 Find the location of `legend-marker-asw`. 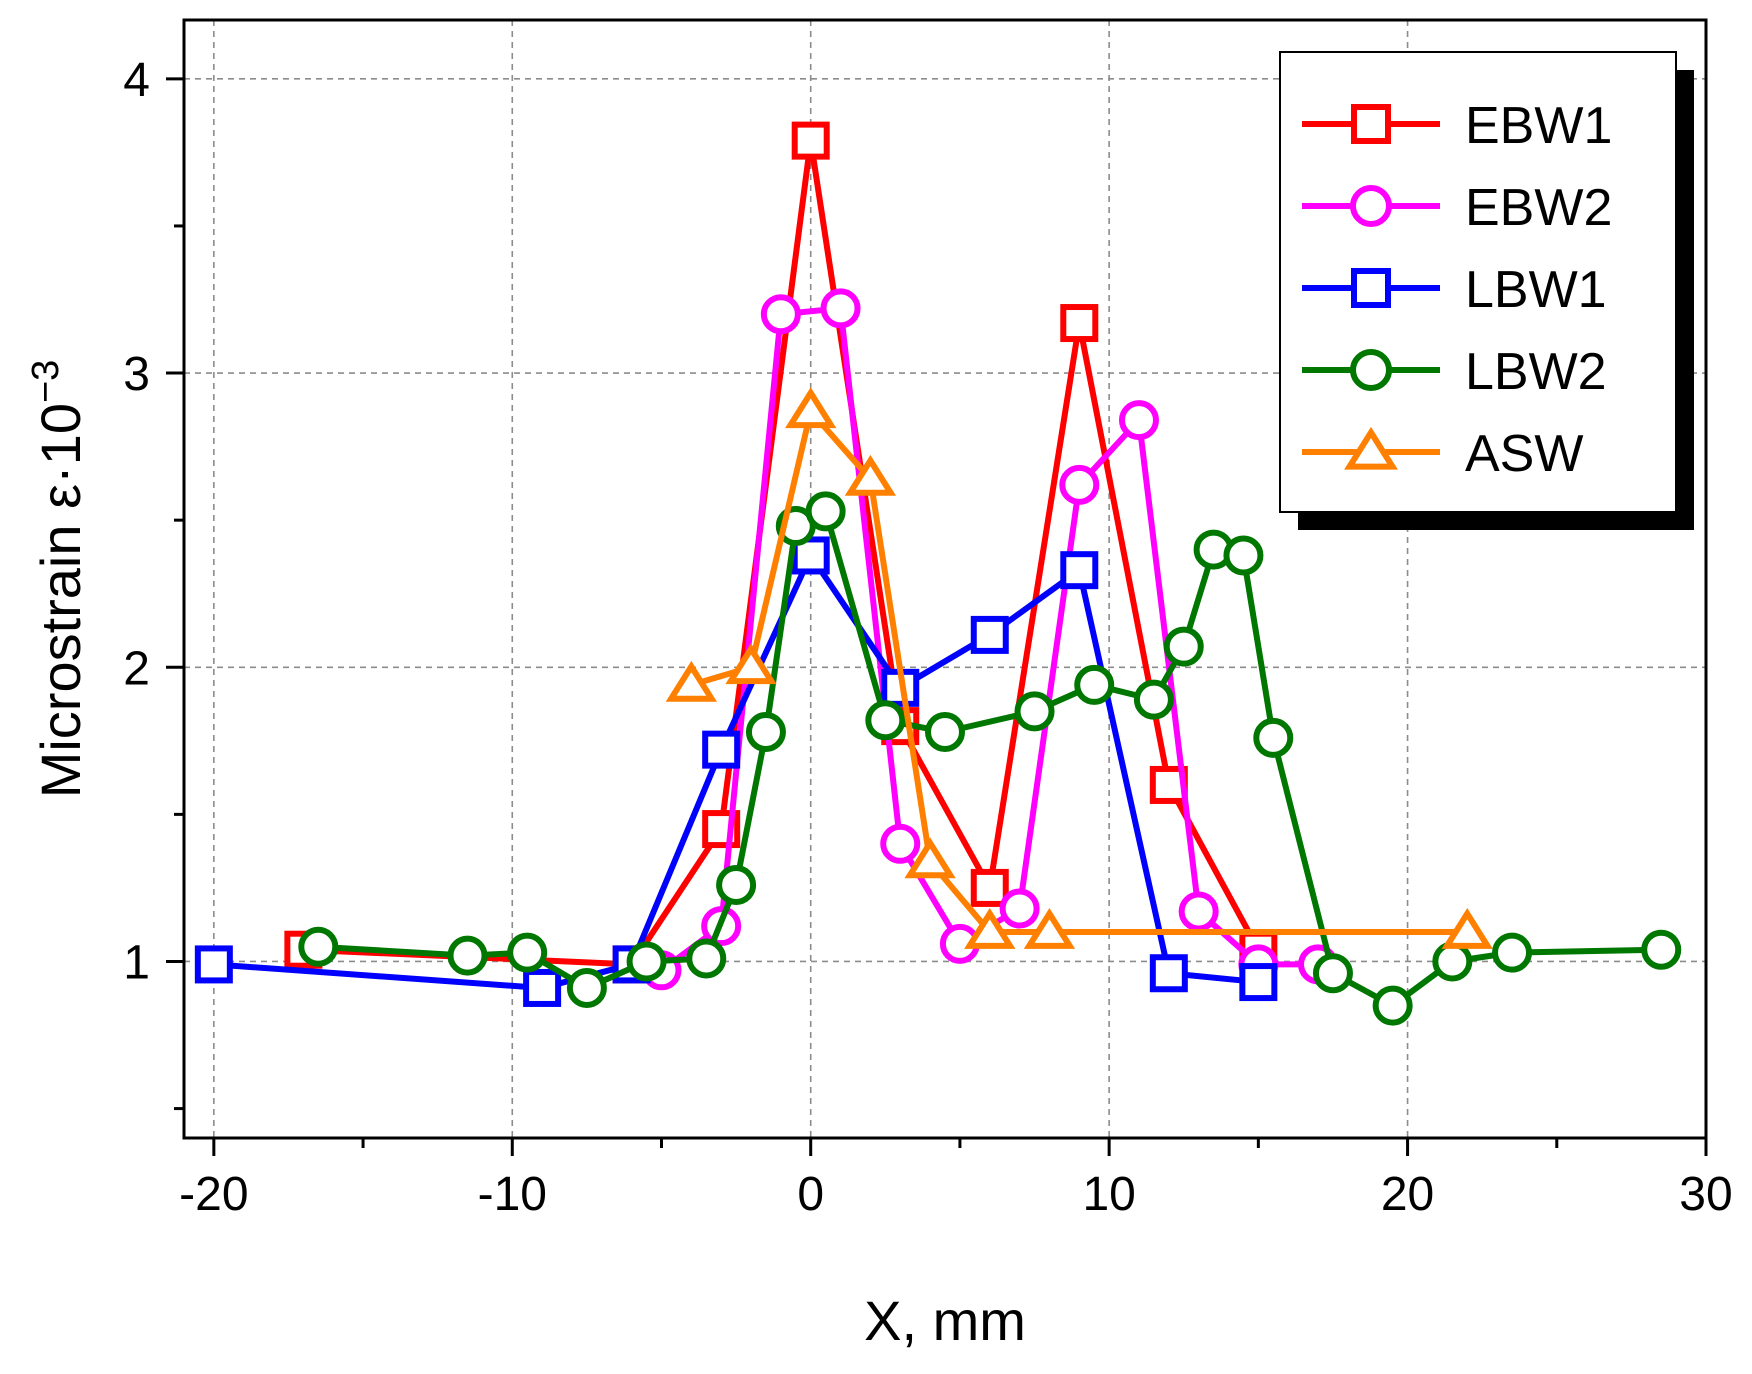

legend-marker-asw is located at coordinates (1371, 448).